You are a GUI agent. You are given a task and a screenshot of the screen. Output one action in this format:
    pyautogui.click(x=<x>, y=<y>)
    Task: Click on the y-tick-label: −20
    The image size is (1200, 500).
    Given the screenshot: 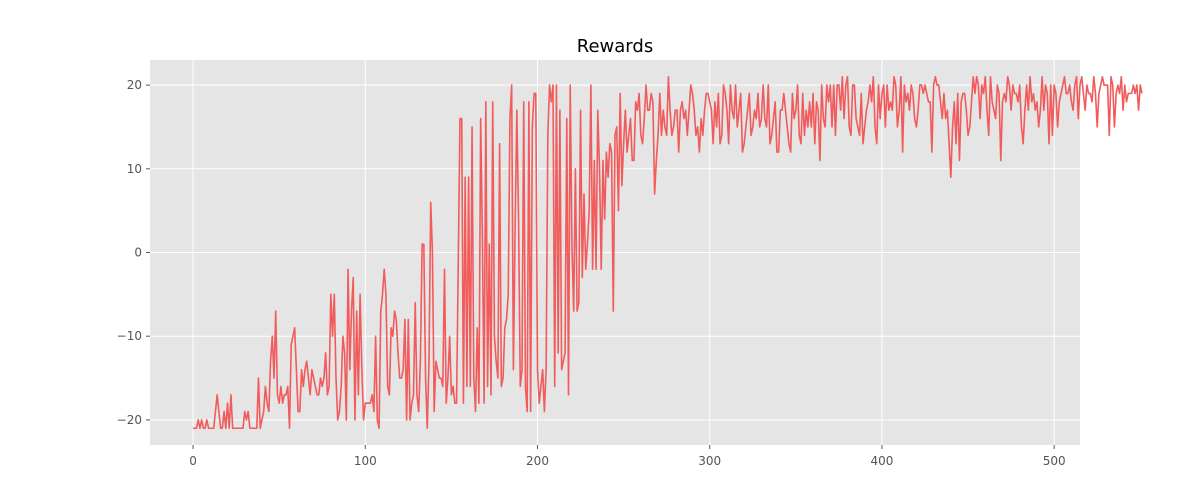 What is the action you would take?
    pyautogui.click(x=129, y=420)
    